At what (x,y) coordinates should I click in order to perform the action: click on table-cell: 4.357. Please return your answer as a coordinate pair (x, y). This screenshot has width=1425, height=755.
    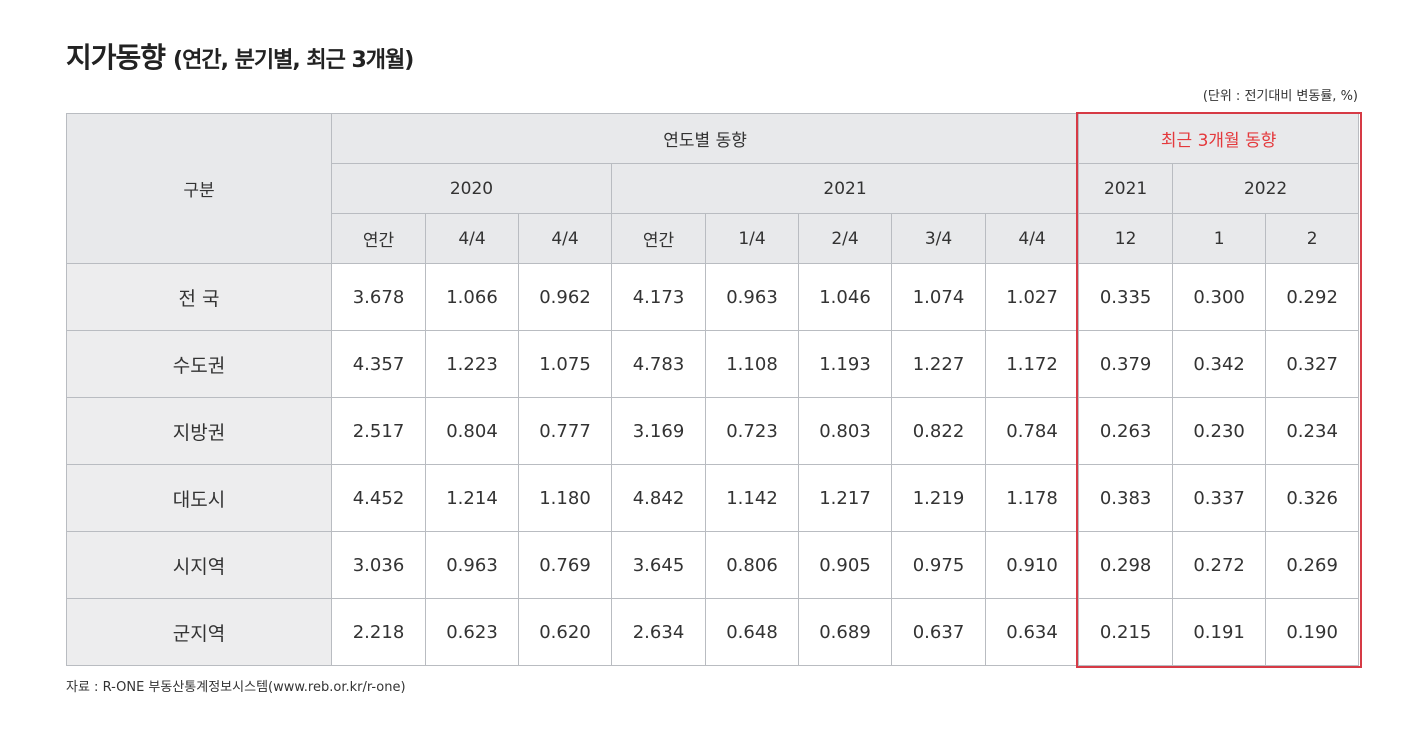
    Looking at the image, I should click on (378, 364).